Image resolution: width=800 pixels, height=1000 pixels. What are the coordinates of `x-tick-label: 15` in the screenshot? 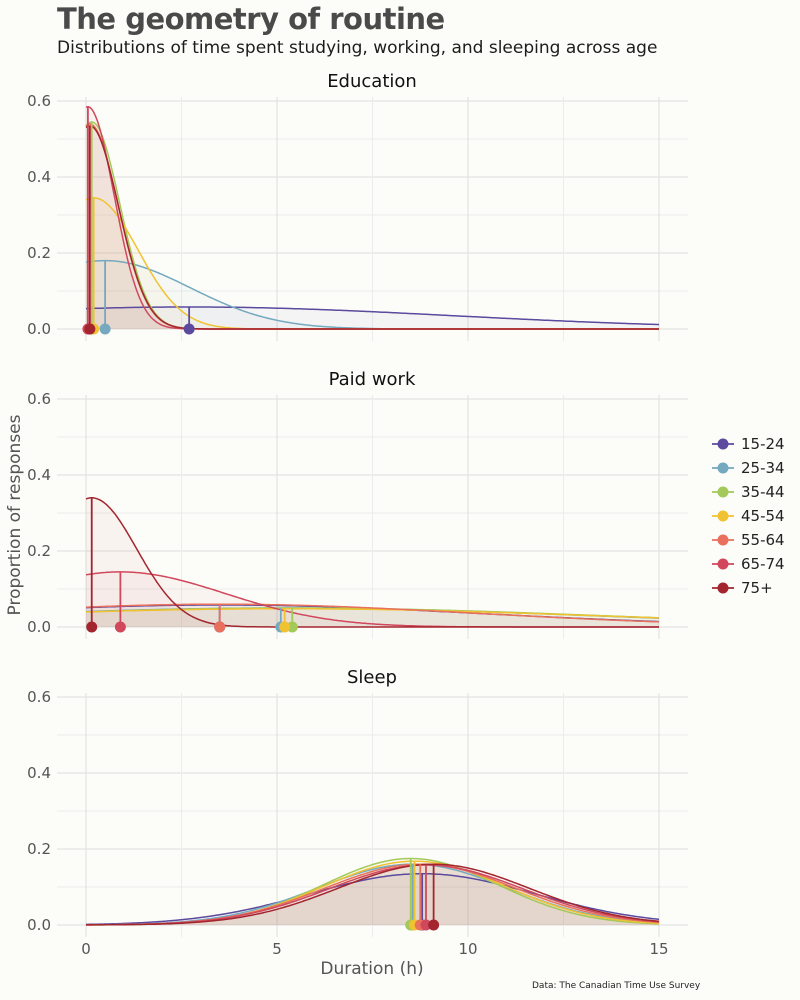 It's located at (658, 949).